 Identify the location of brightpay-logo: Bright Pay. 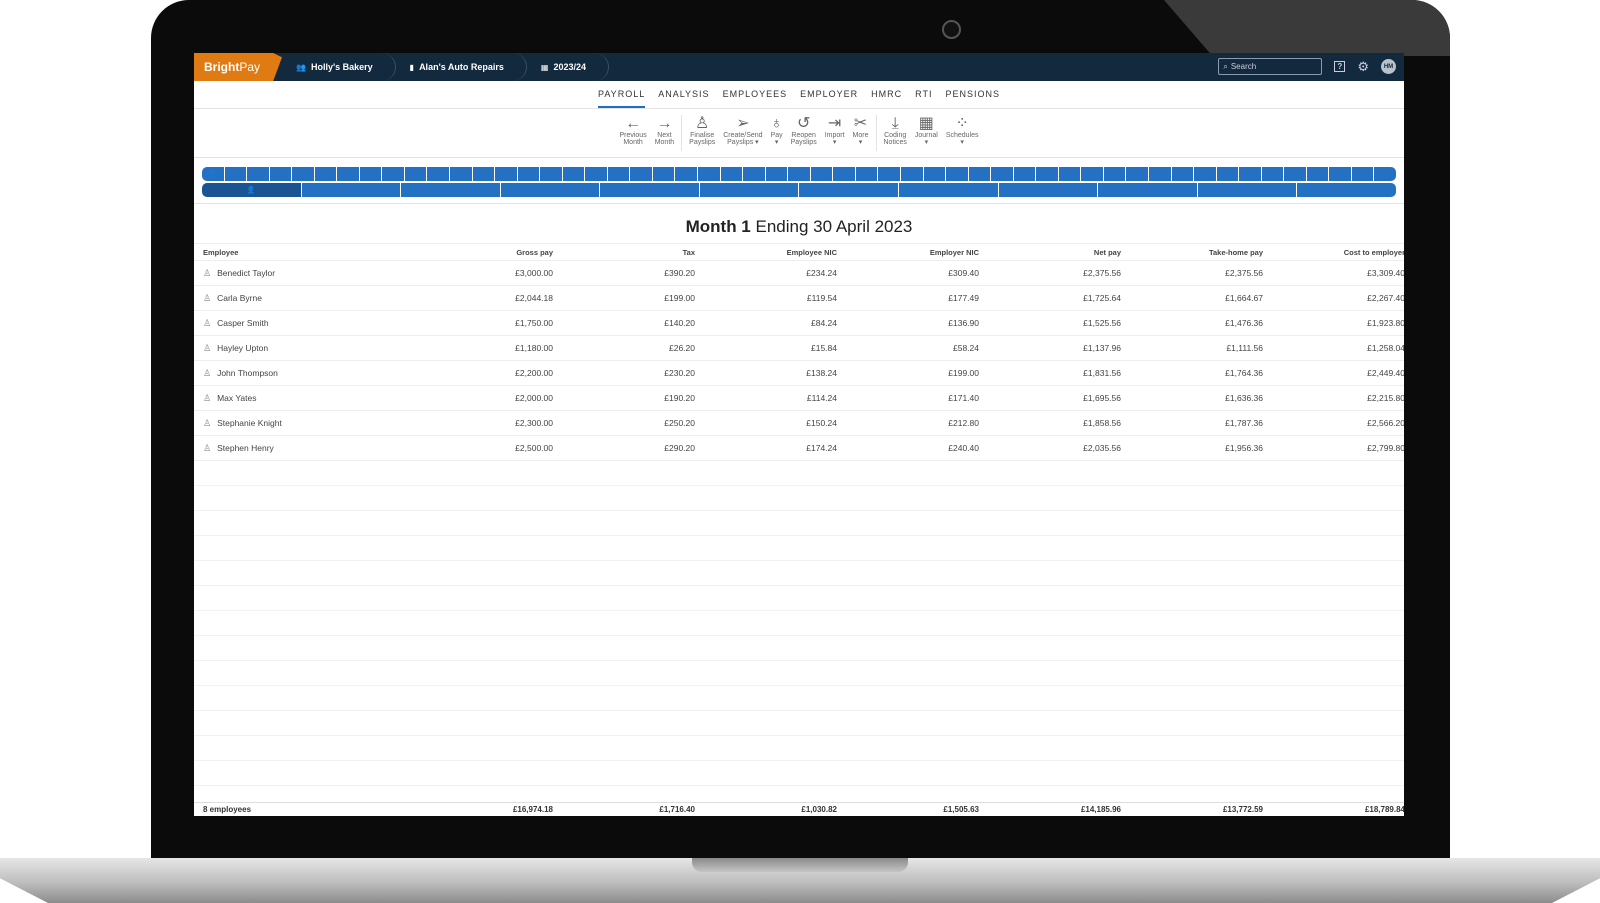
(238, 67).